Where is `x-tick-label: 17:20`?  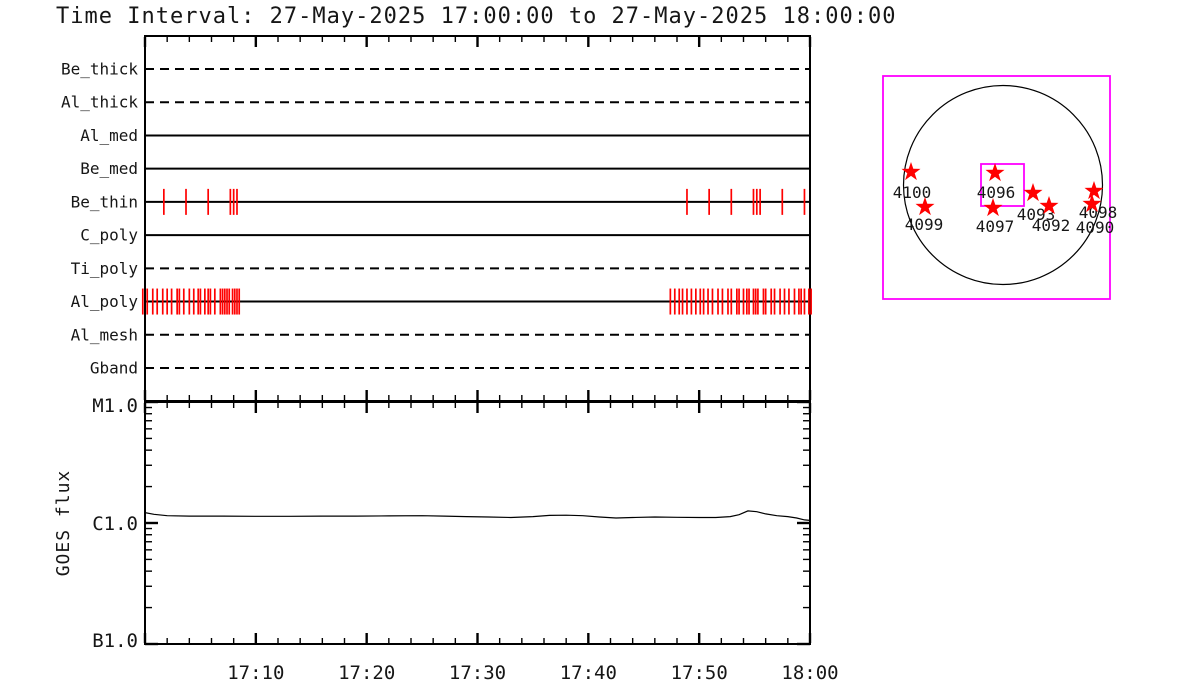
x-tick-label: 17:20 is located at coordinates (366, 673).